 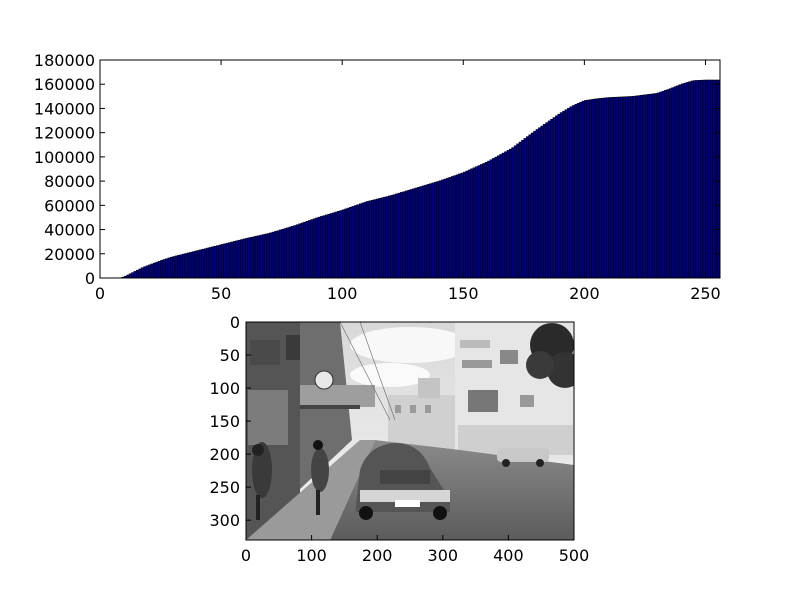 What do you see at coordinates (230, 421) in the screenshot?
I see `image-y-ticks: 0 50 100 150 200 250 300` at bounding box center [230, 421].